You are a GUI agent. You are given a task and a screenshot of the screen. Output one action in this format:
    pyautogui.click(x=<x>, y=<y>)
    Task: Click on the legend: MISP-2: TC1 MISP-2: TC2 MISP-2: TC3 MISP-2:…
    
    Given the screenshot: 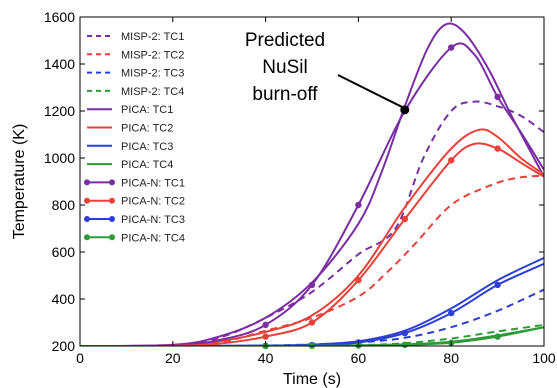 What is the action you would take?
    pyautogui.click(x=134, y=137)
    